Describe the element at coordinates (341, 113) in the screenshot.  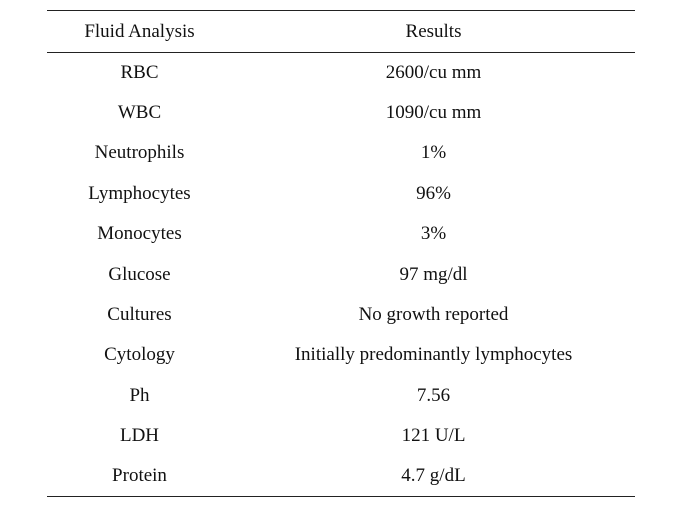
I see `table-row: WBC 1090/cu mm` at that location.